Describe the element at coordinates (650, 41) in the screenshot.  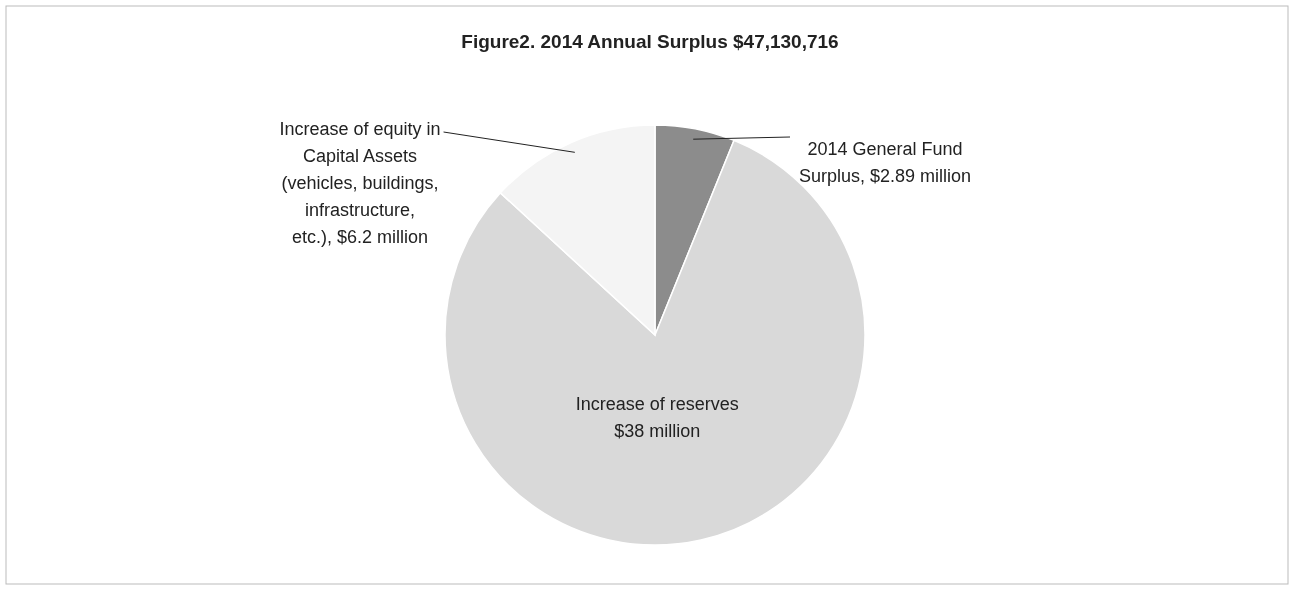
I see `chart-title: Figure2. 2014 Annual Surplus $47,130,716` at that location.